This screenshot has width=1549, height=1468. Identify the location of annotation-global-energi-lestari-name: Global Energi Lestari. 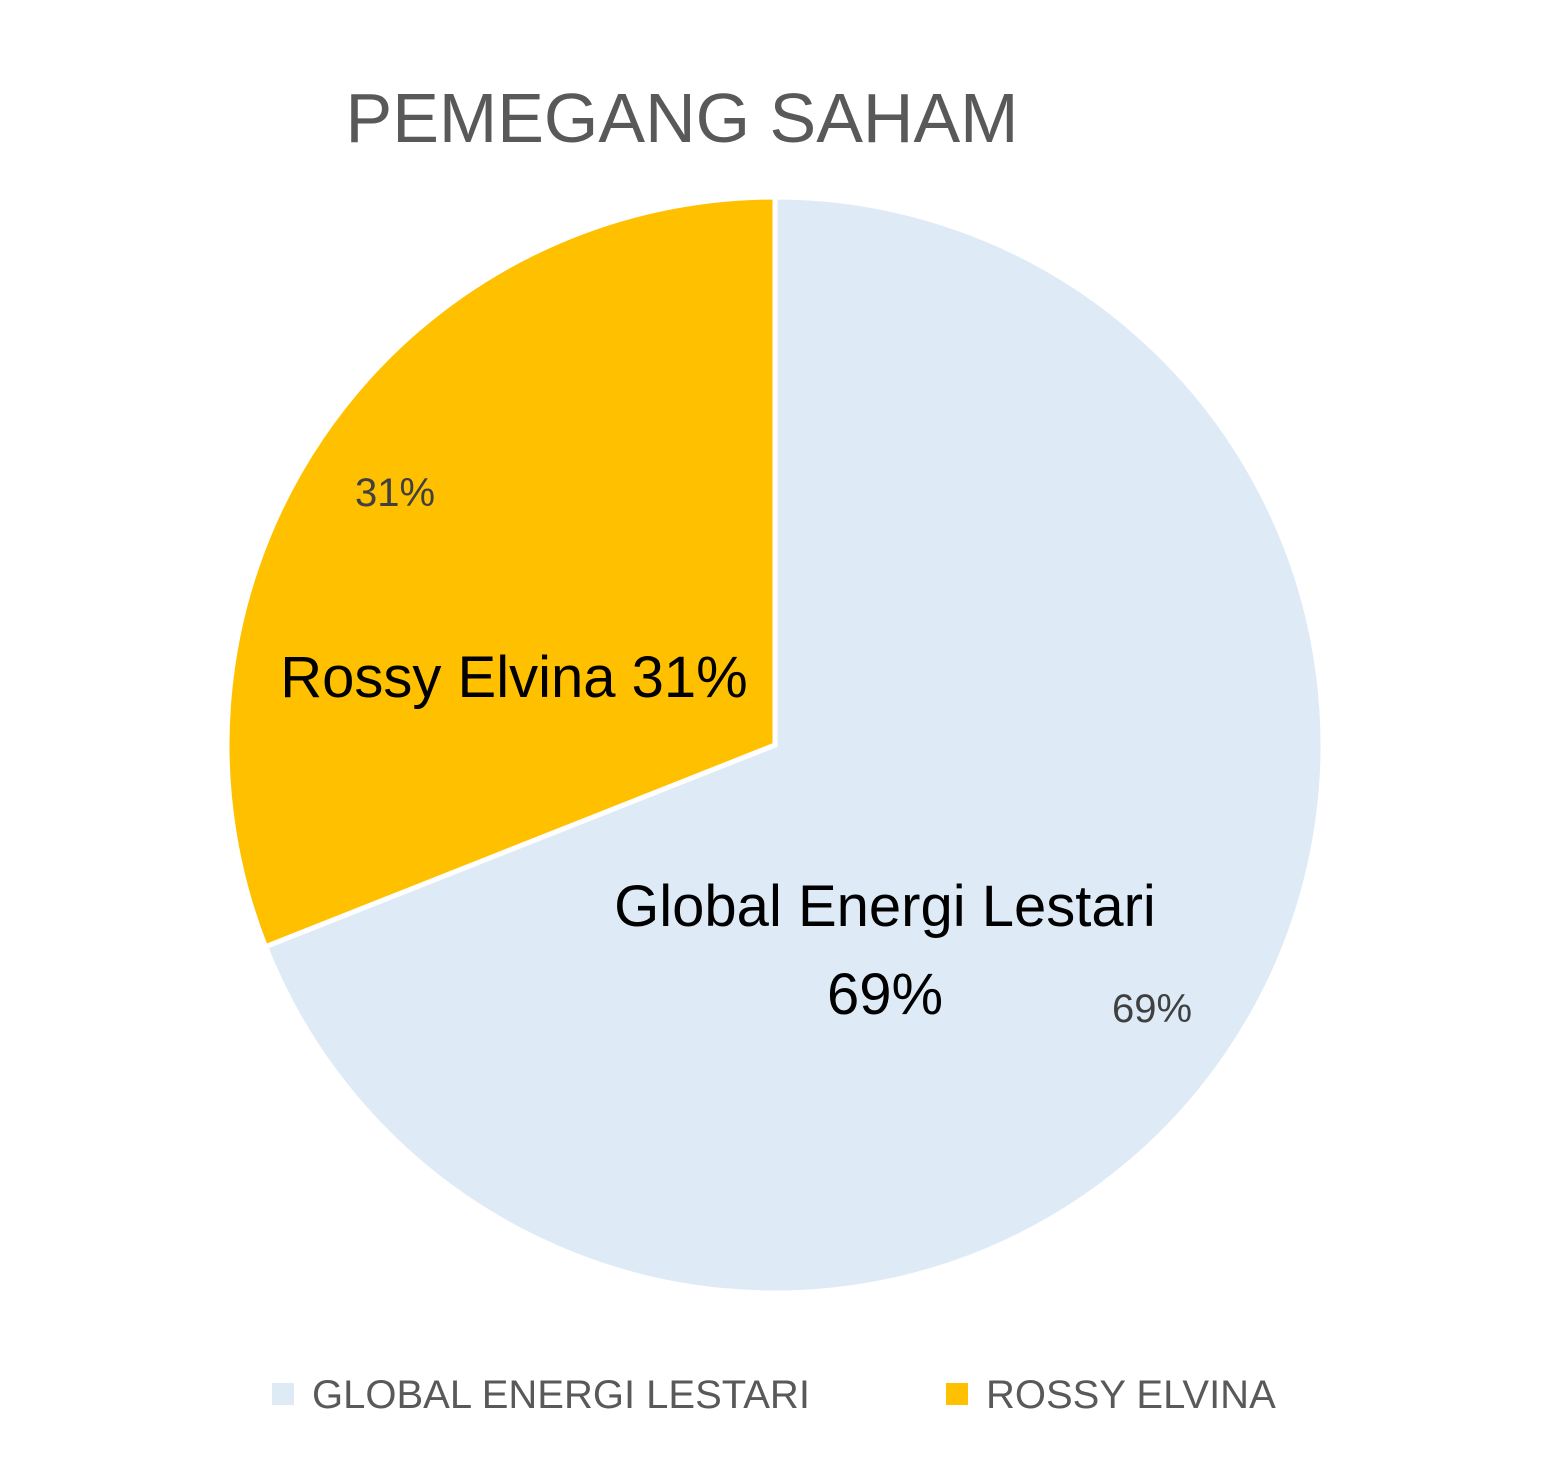
(885, 906).